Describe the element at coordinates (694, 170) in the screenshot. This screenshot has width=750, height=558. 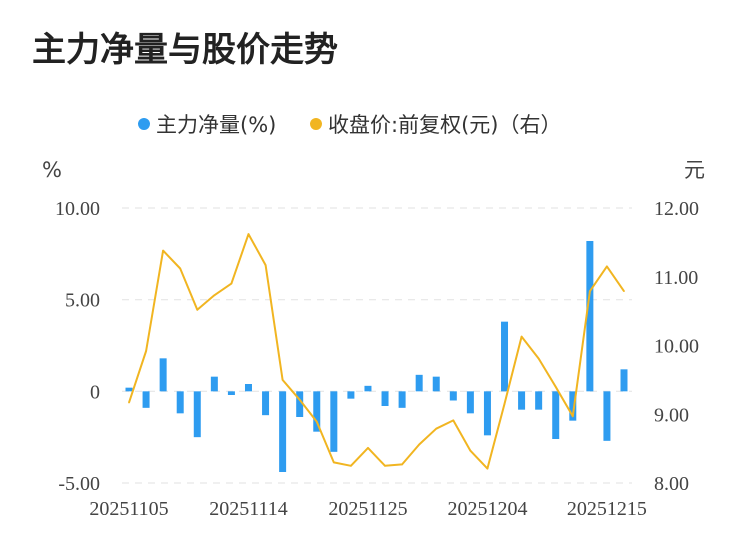
I see `right-axis-unit: 元` at that location.